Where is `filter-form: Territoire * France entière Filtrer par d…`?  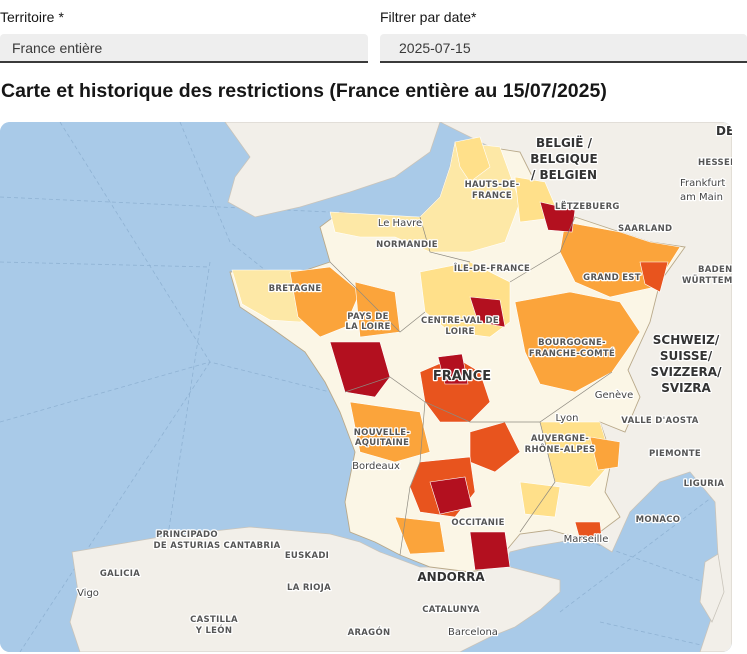
filter-form: Territoire * France entière Filtrer par d… is located at coordinates (373, 35).